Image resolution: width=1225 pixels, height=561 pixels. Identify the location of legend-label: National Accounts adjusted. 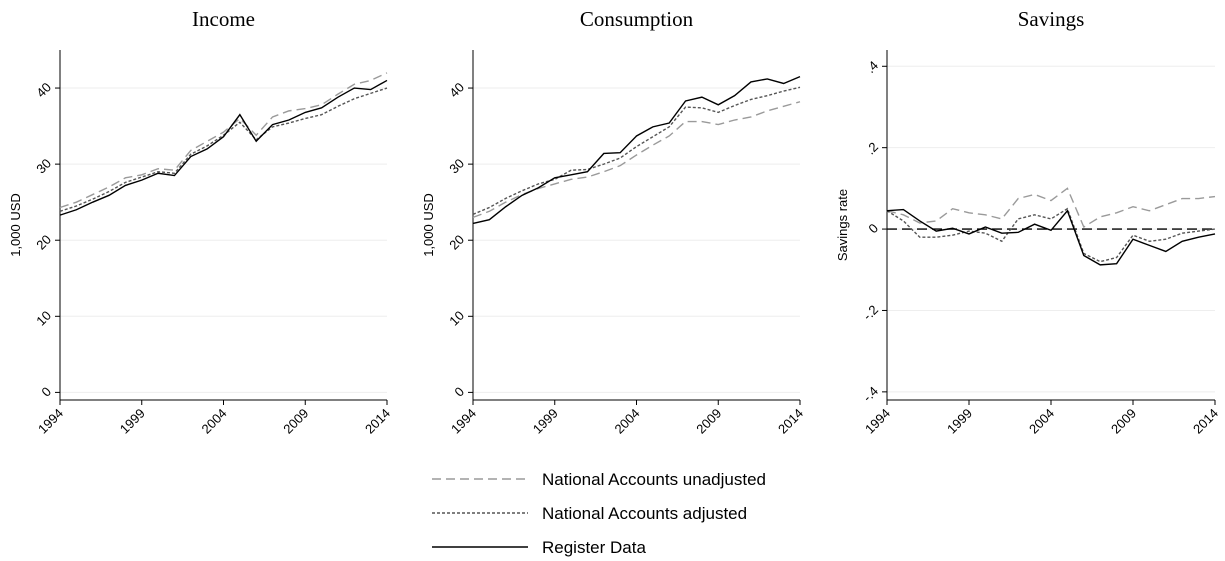
(644, 513).